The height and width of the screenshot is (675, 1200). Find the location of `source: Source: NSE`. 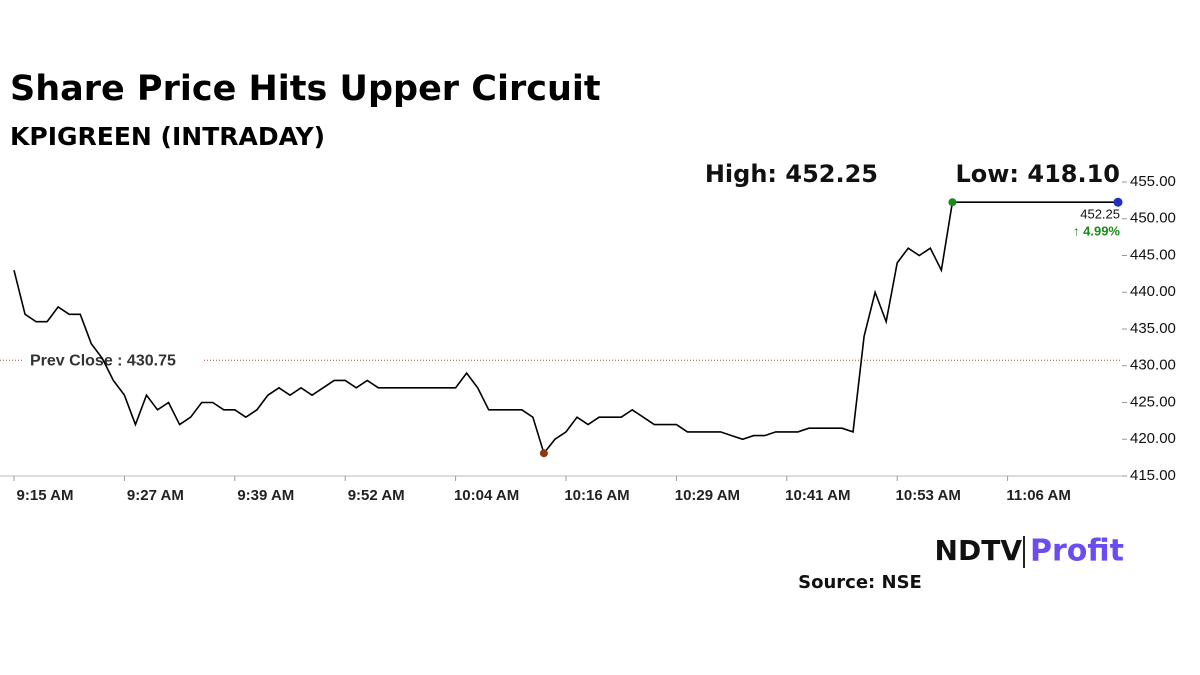

source: Source: NSE is located at coordinates (860, 582).